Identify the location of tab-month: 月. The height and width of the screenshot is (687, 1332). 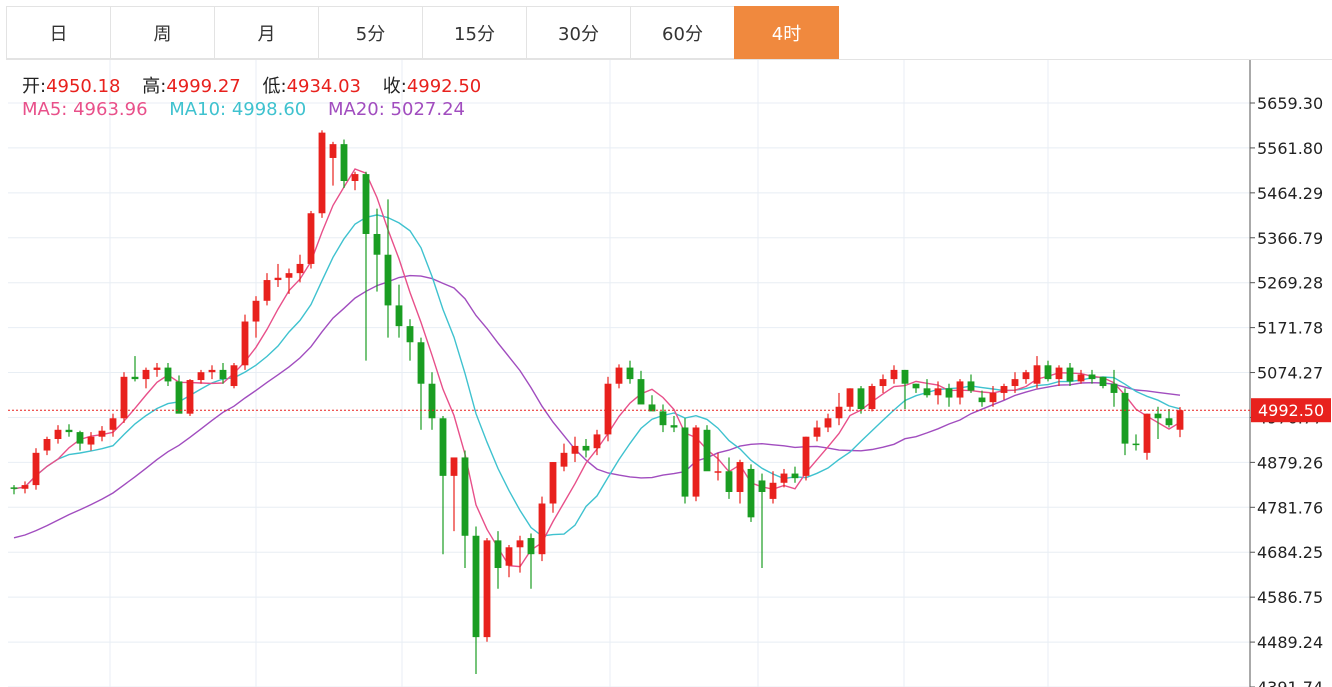
(266, 32).